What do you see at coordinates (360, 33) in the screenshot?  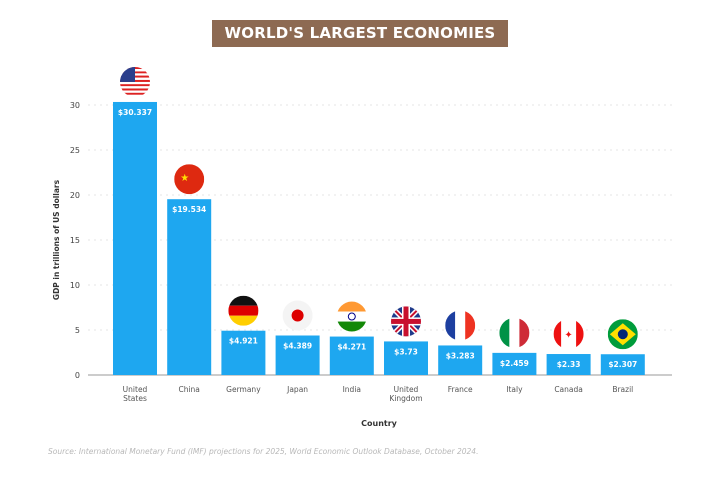 I see `chart-title: WORLD'S LARGEST ECONOMIES` at bounding box center [360, 33].